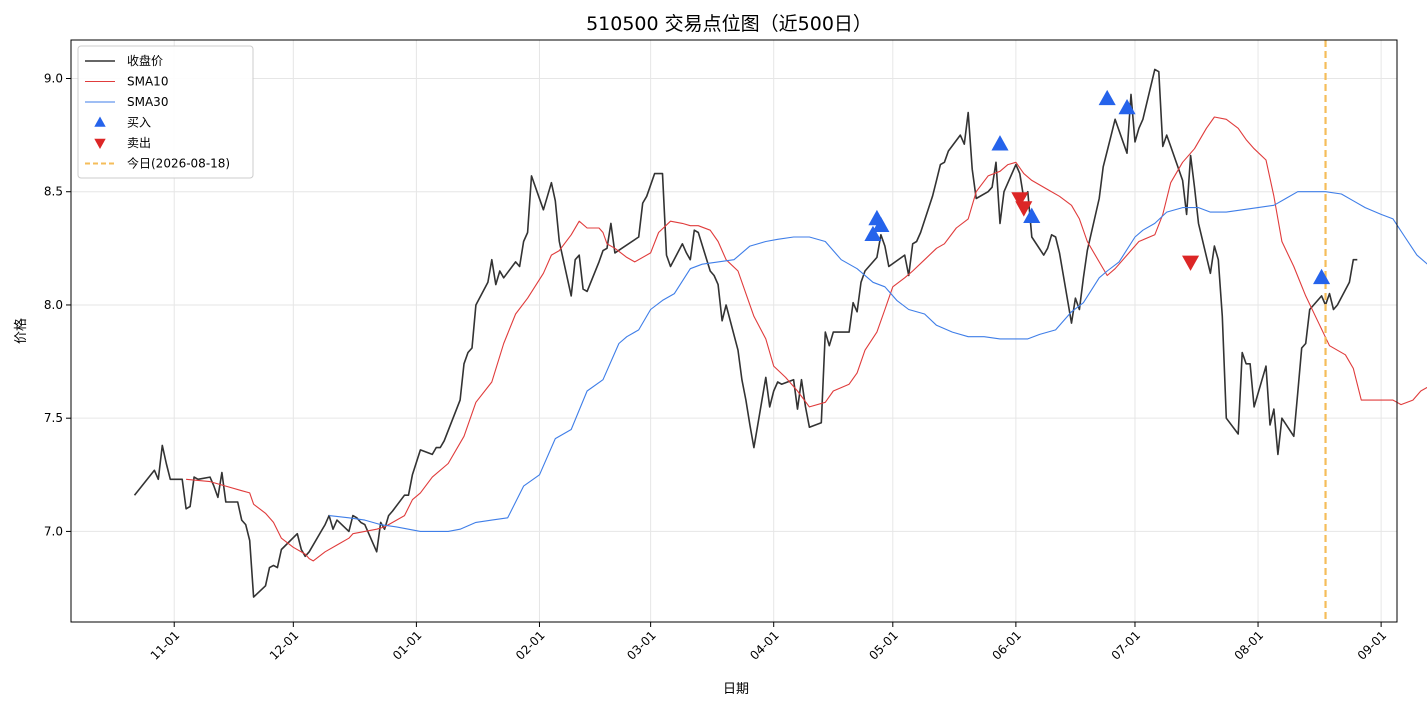 The height and width of the screenshot is (710, 1427). What do you see at coordinates (883, 645) in the screenshot?
I see `x-tick-label: 05-01` at bounding box center [883, 645].